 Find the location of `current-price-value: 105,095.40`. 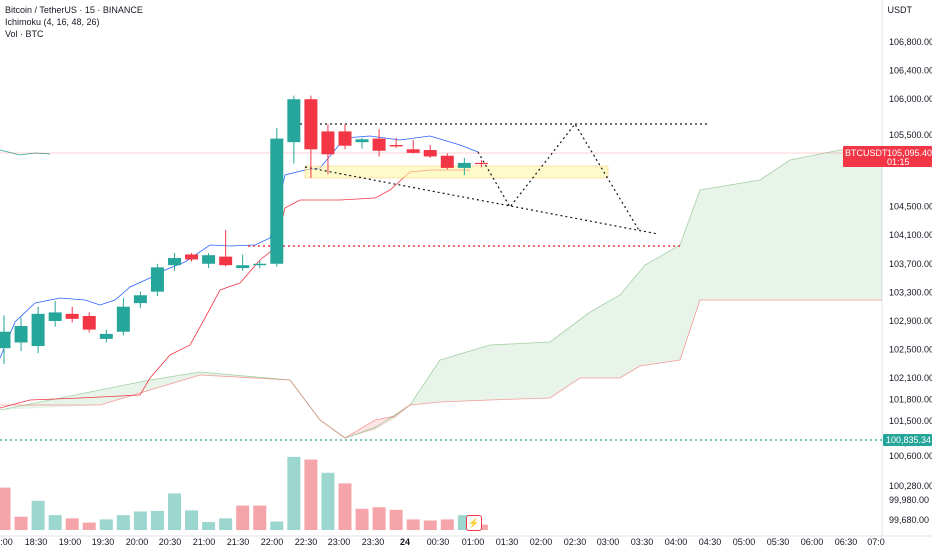

current-price-value: 105,095.40 is located at coordinates (909, 153).